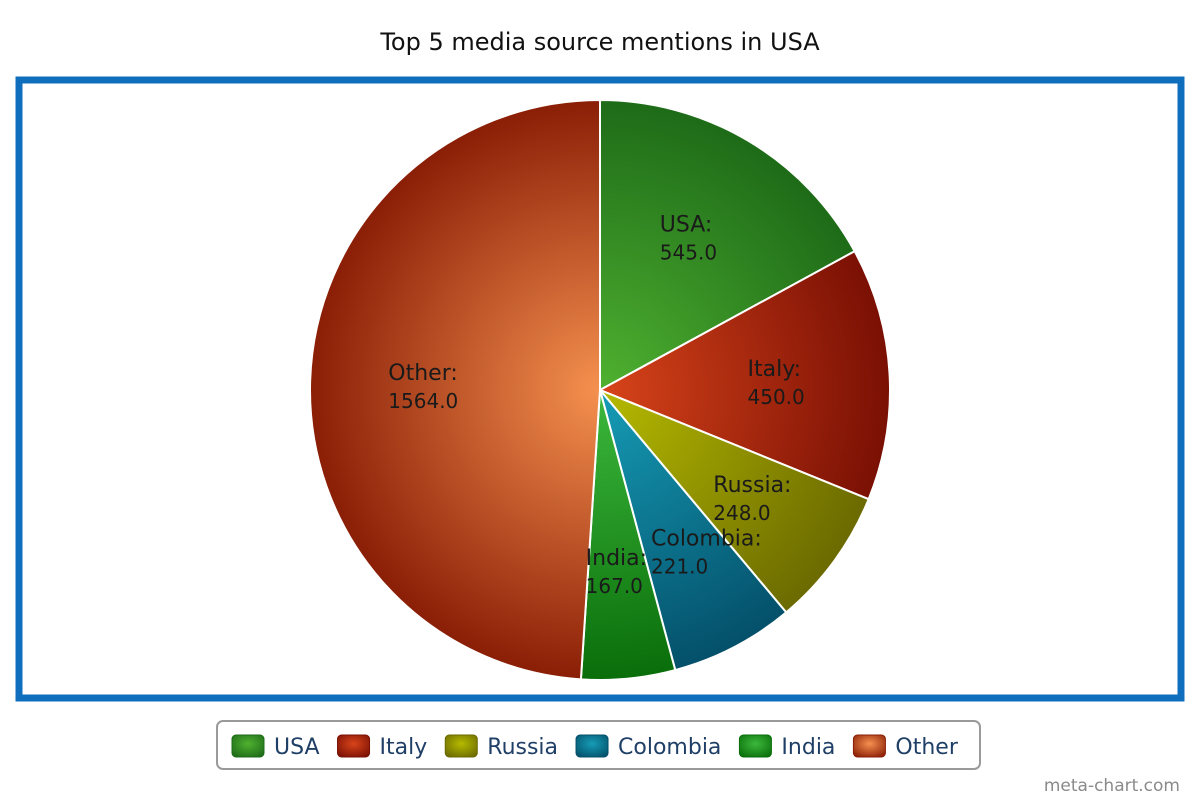 This screenshot has width=1200, height=800. I want to click on slice-value-russia: 248.0, so click(741, 513).